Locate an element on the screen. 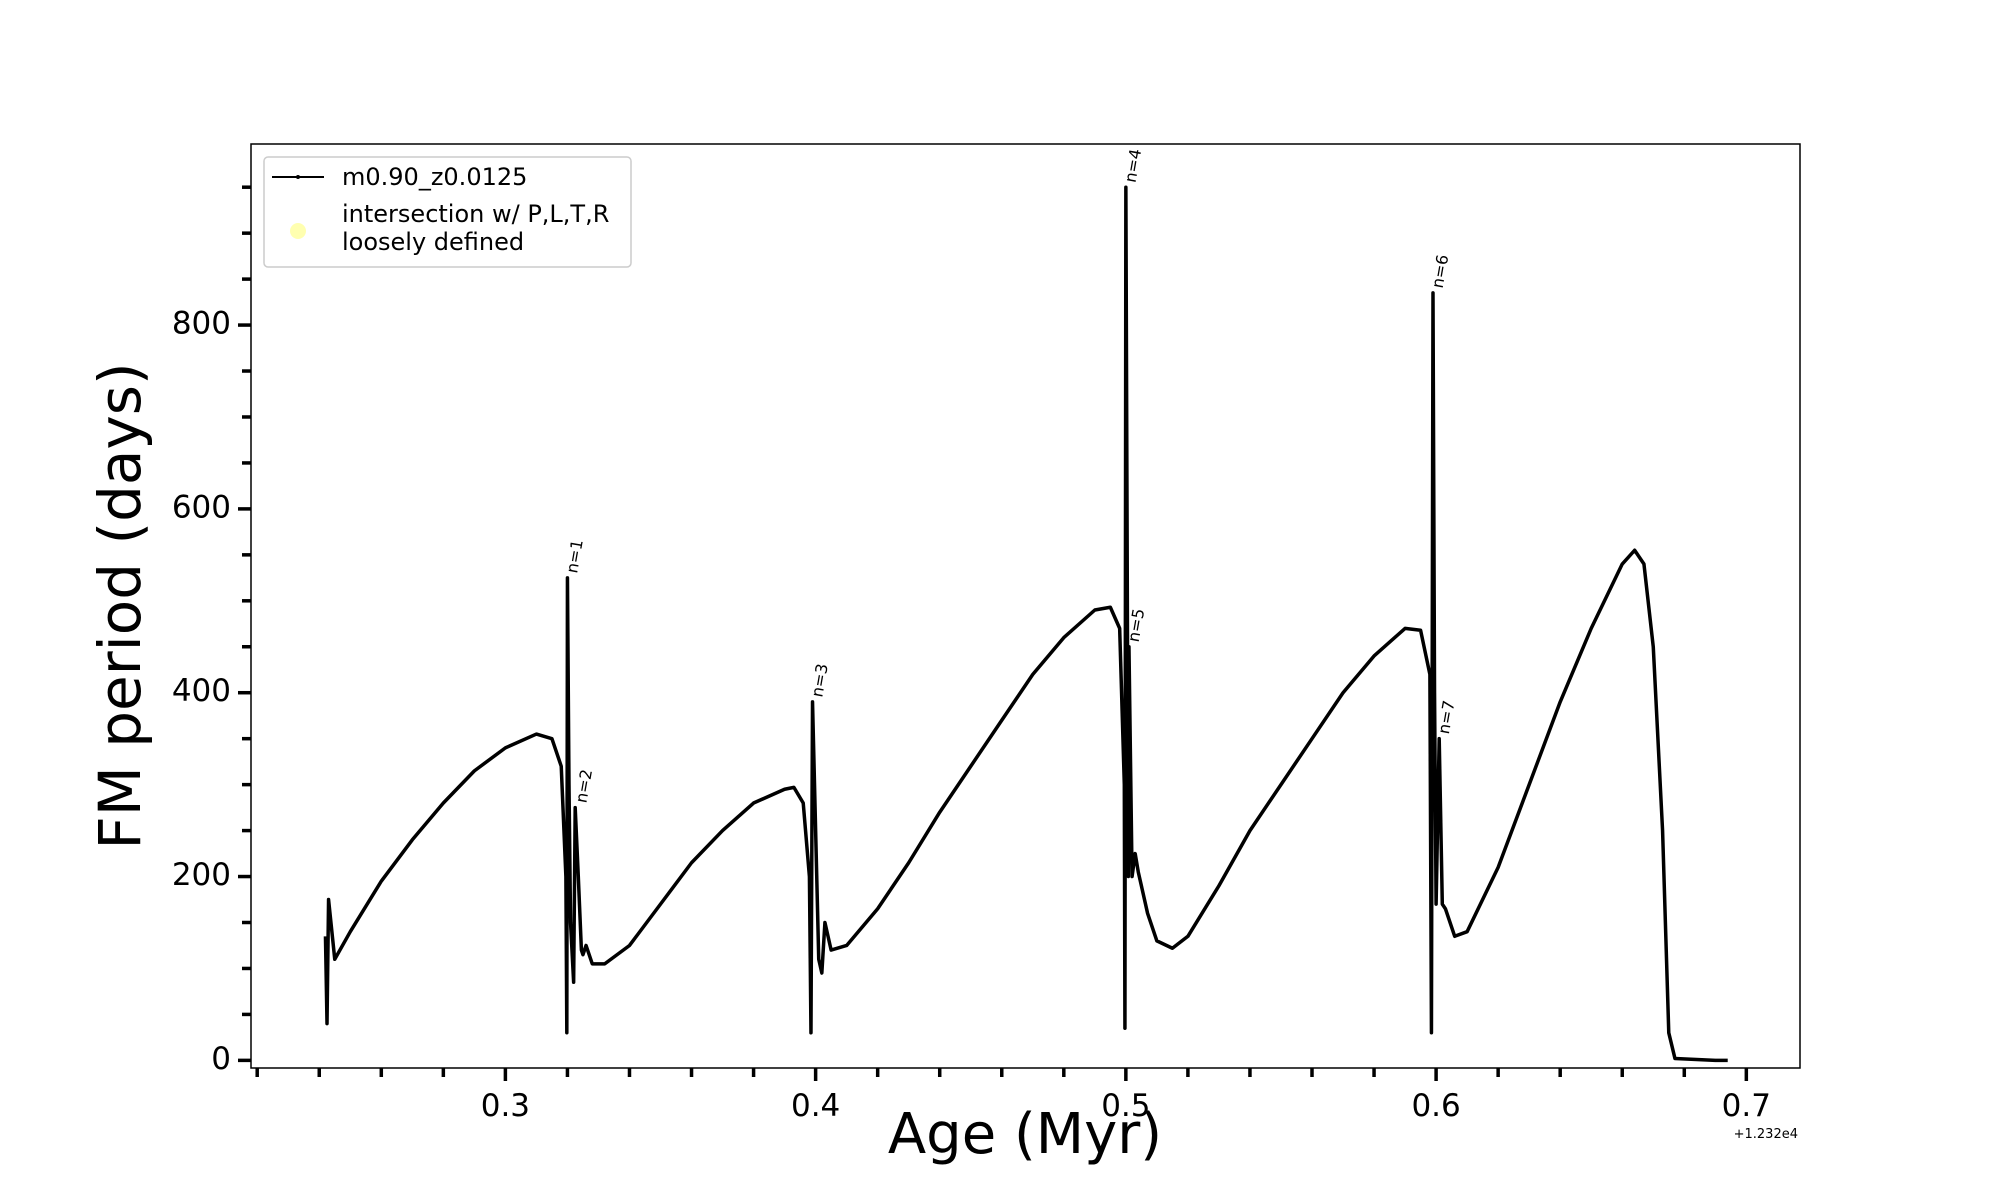  x-axis-label: Age (Myr) is located at coordinates (1025, 1134).